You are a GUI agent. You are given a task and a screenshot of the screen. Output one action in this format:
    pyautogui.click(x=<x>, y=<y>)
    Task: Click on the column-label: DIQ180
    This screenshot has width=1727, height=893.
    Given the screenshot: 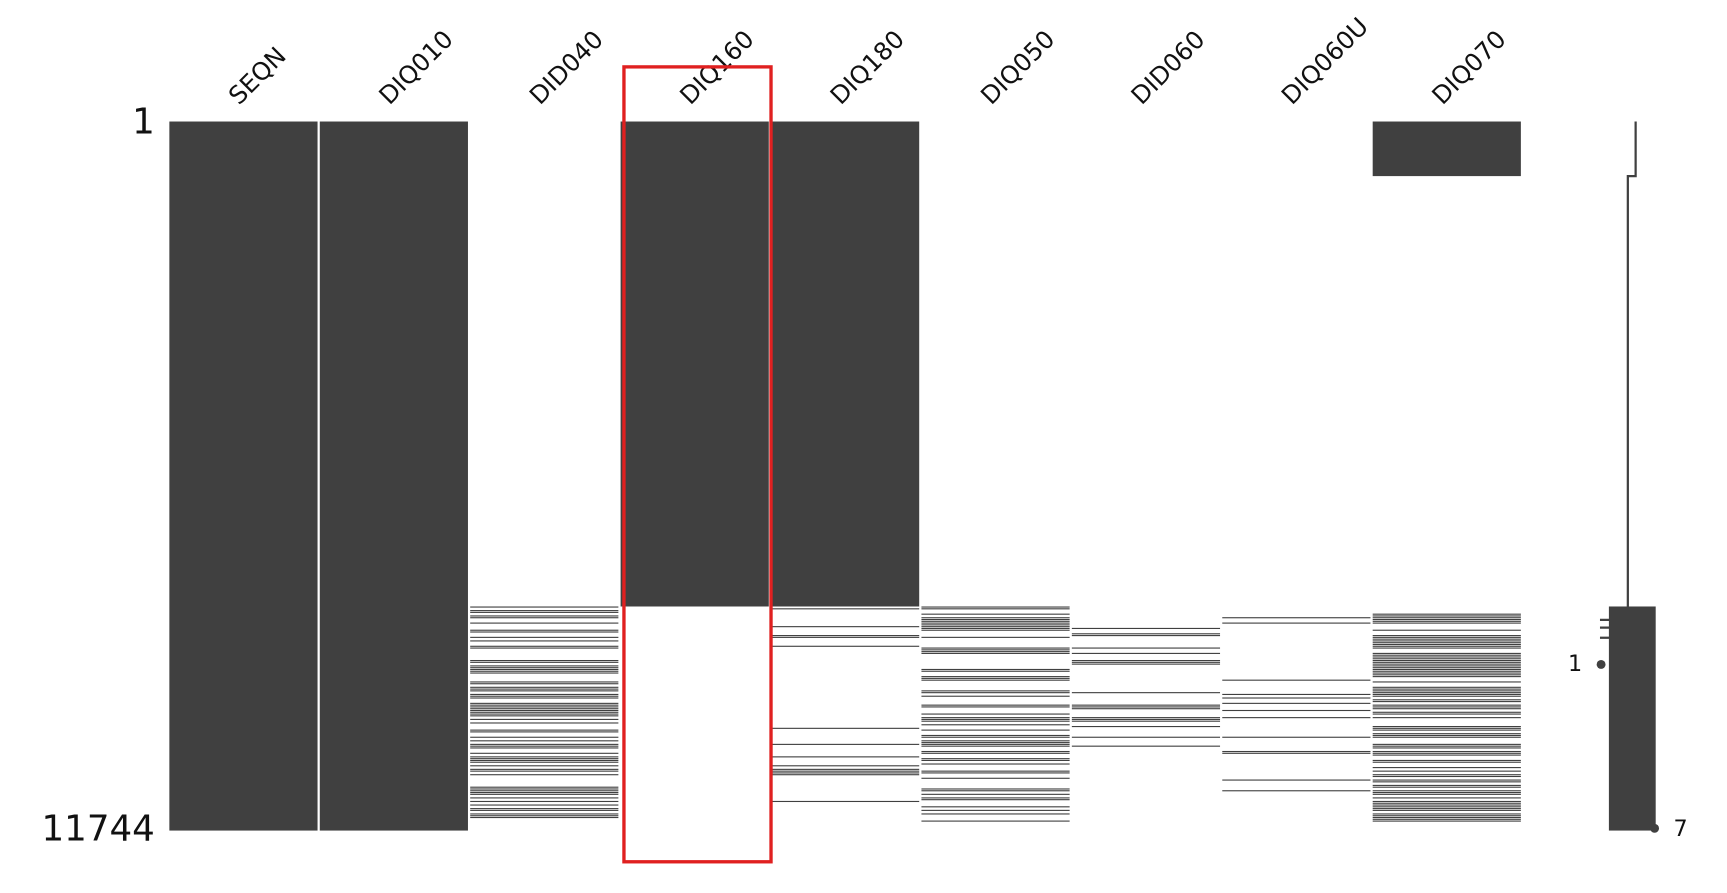 What is the action you would take?
    pyautogui.click(x=867, y=67)
    